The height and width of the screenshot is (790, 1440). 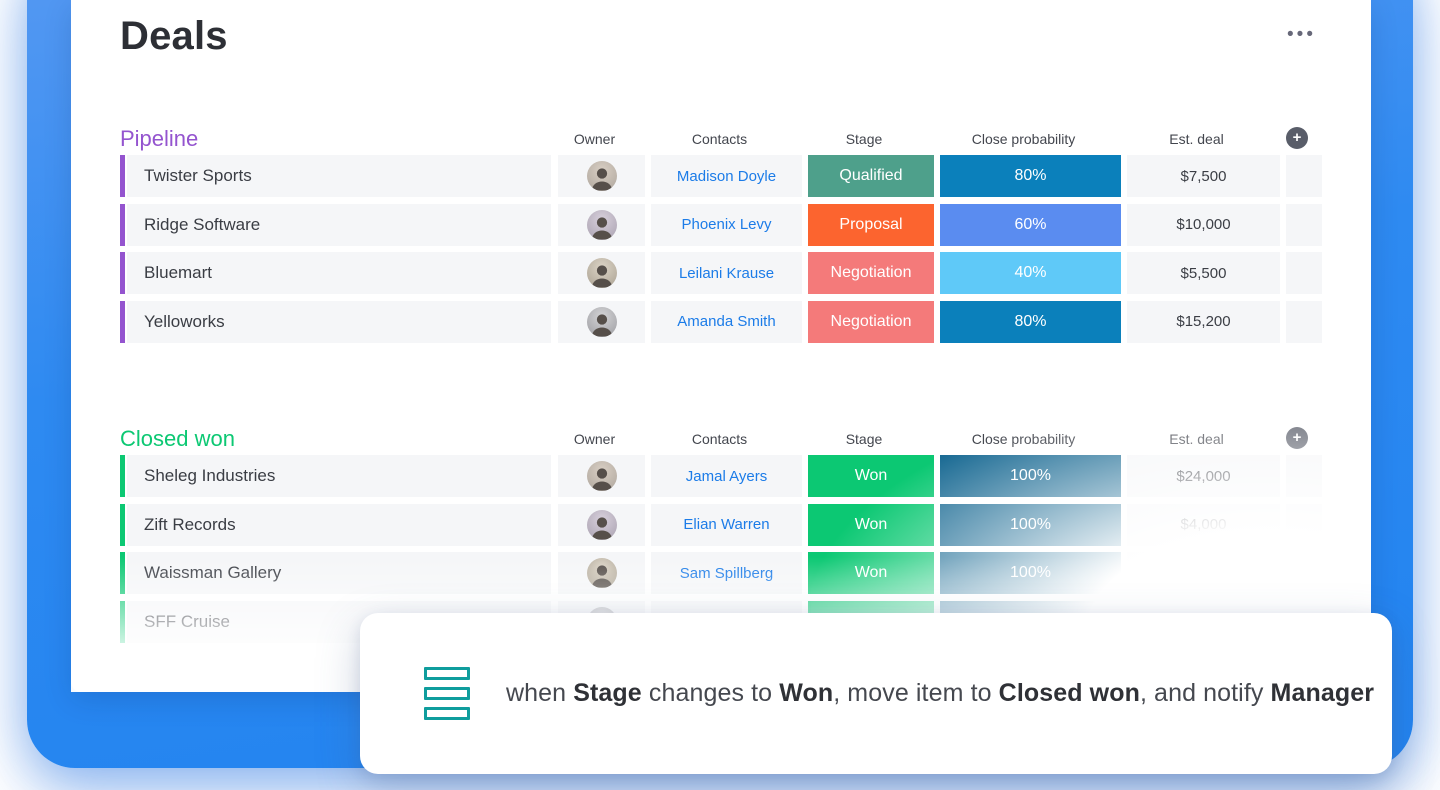 What do you see at coordinates (726, 524) in the screenshot?
I see `contact-link: Elian Warren` at bounding box center [726, 524].